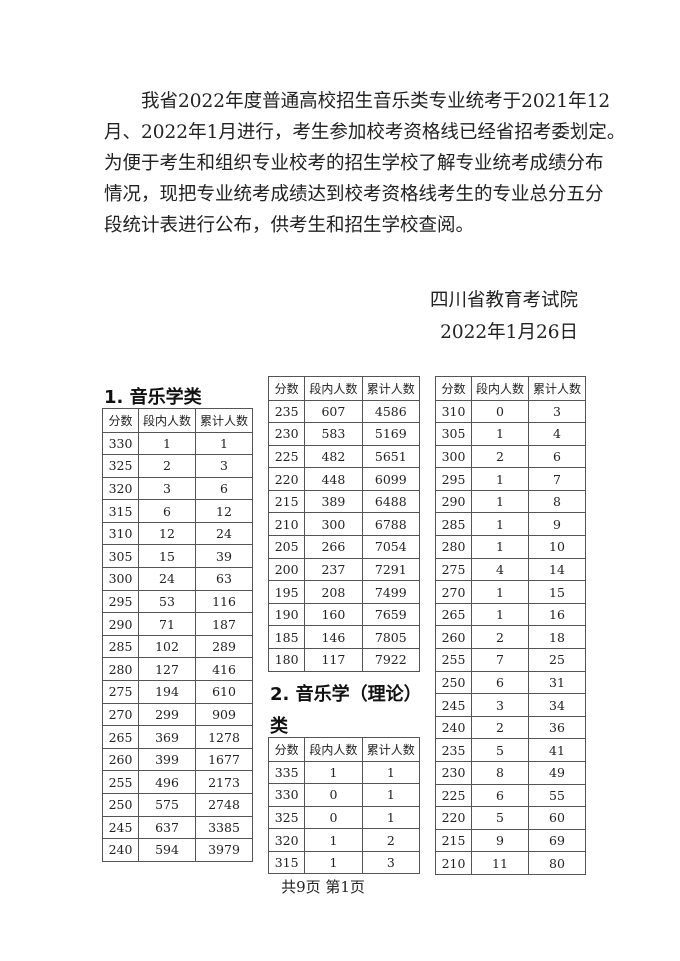  What do you see at coordinates (286, 862) in the screenshot?
I see `table-cell: 315` at bounding box center [286, 862].